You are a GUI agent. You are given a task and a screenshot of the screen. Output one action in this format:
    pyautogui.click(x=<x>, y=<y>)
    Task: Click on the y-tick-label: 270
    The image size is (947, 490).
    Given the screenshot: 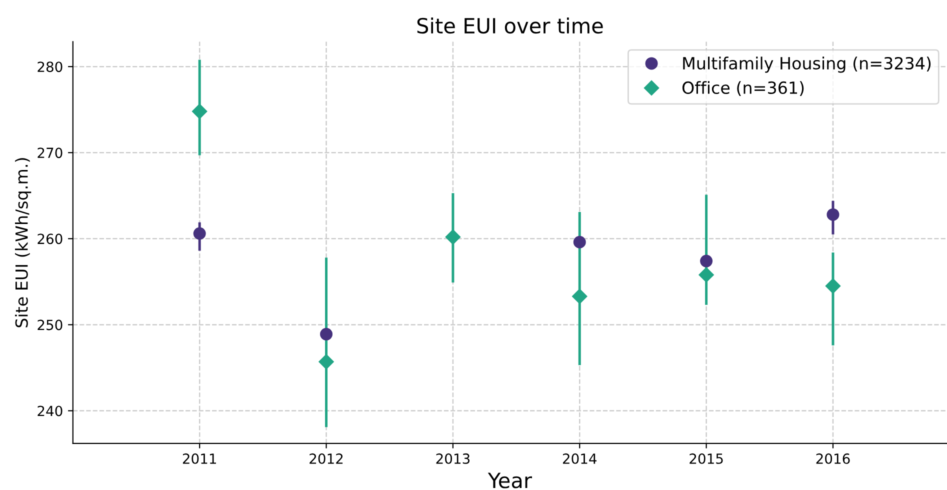 What is the action you would take?
    pyautogui.click(x=50, y=153)
    